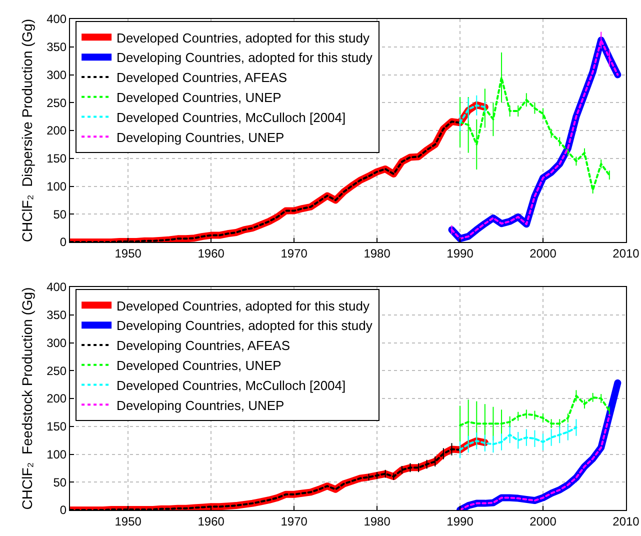  What do you see at coordinates (27, 398) in the screenshot?
I see `y-axis-title: CHClF₂ Feedstock Production (Gg)` at bounding box center [27, 398].